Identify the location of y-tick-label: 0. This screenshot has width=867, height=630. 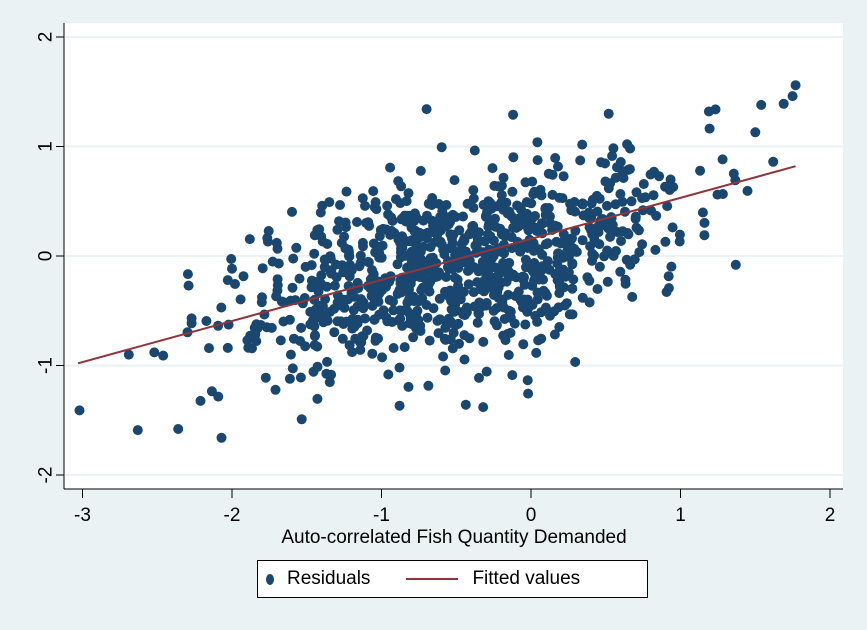
(46, 256).